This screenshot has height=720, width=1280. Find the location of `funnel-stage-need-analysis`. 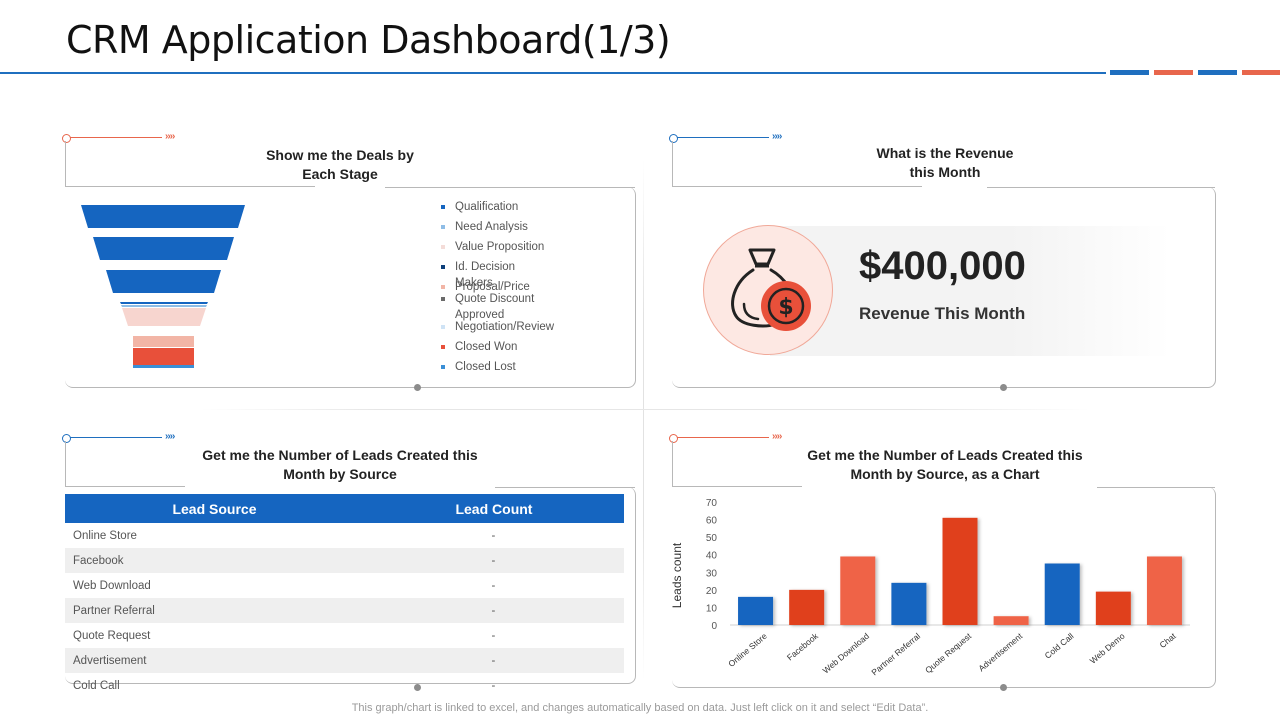

funnel-stage-need-analysis is located at coordinates (163, 248).